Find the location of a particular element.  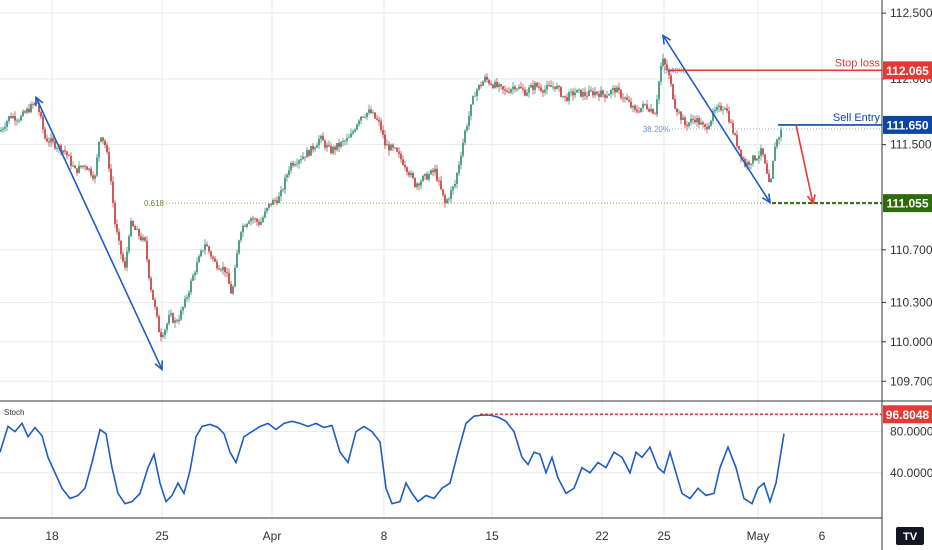

time-tick-label: 22 is located at coordinates (602, 536).